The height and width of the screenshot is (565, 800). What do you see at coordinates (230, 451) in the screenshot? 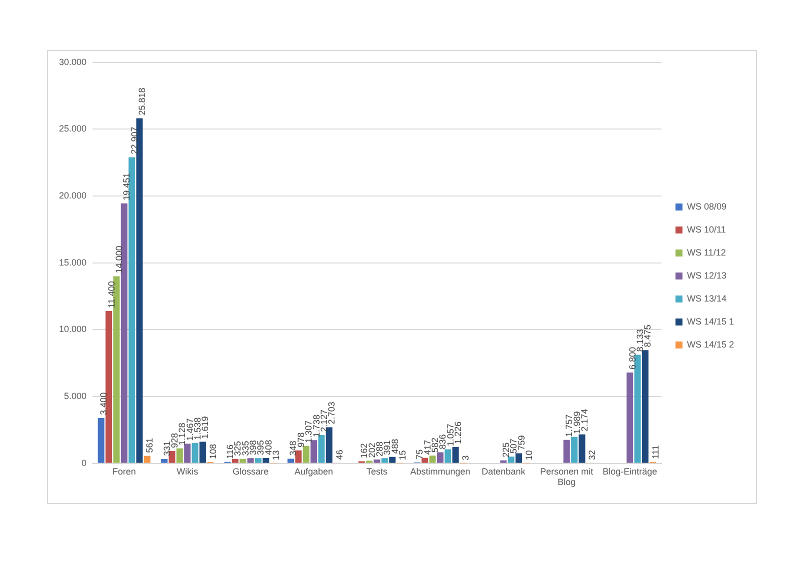
I see `data-label: 116` at bounding box center [230, 451].